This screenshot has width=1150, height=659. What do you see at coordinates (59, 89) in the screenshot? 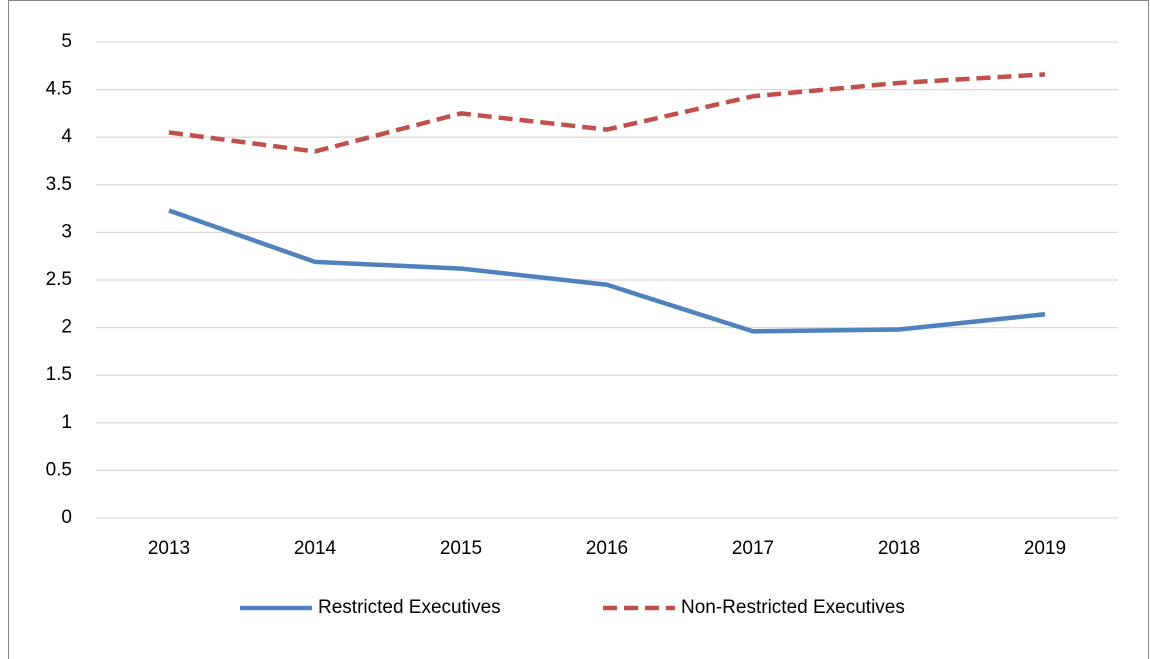
I see `y-tick-label: 4.5` at bounding box center [59, 89].